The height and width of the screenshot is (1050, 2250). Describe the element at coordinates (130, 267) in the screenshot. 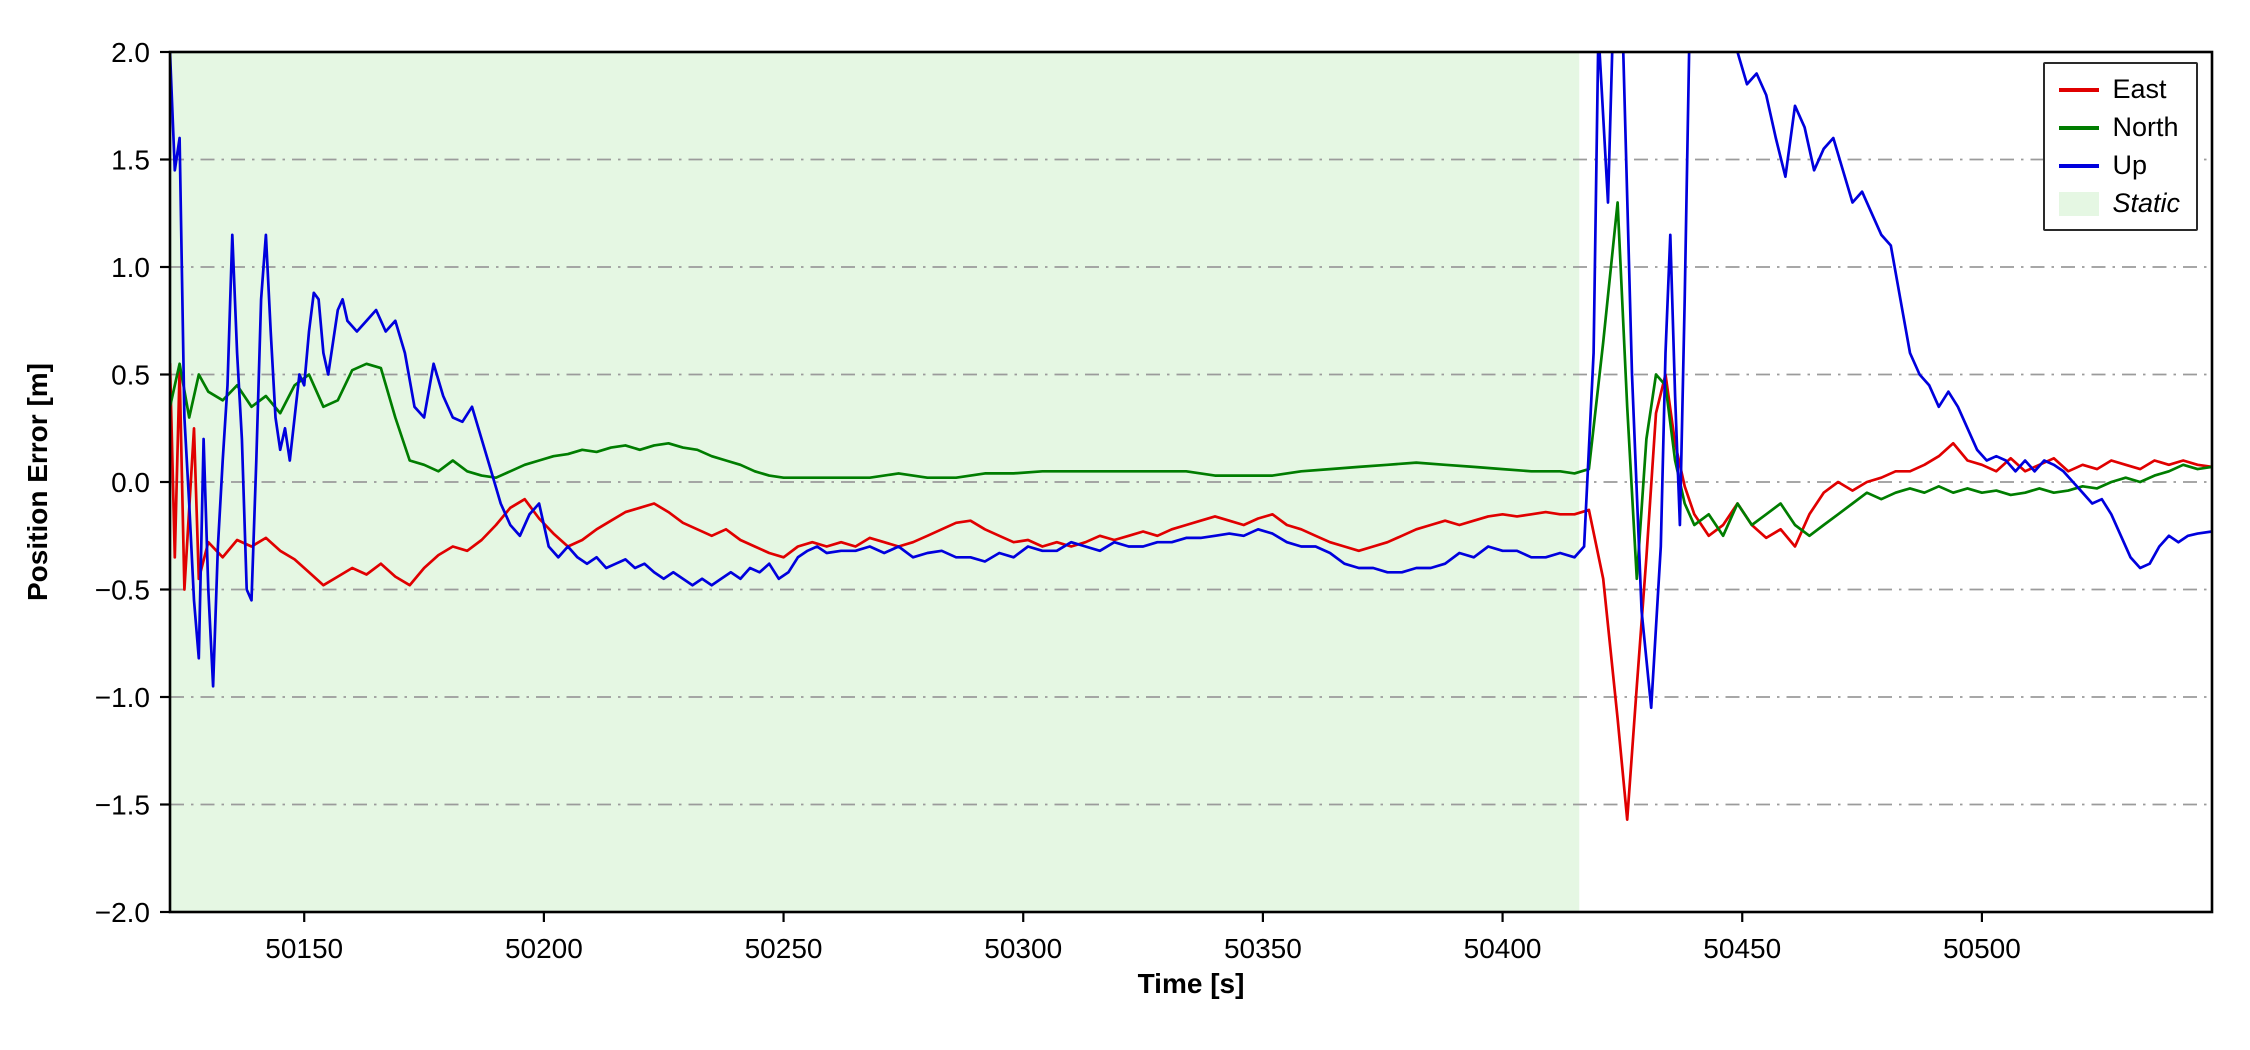

I see `y-tick-label: 1.0` at that location.